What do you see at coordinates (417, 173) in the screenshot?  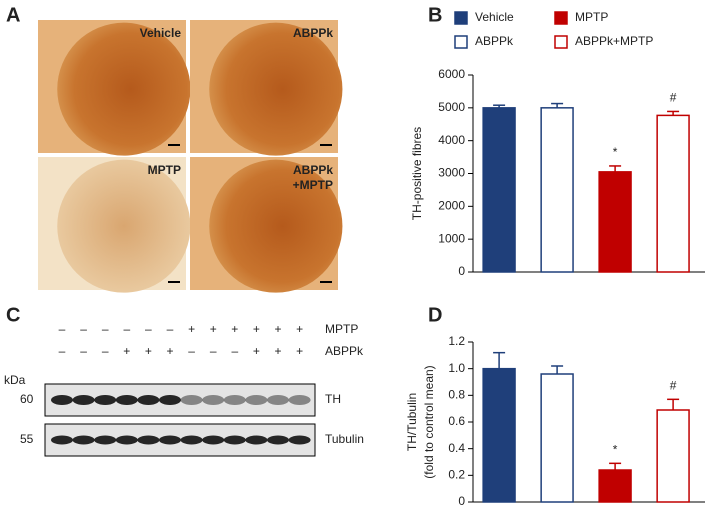 I see `y-axis-label: TH-positive fibres` at bounding box center [417, 173].